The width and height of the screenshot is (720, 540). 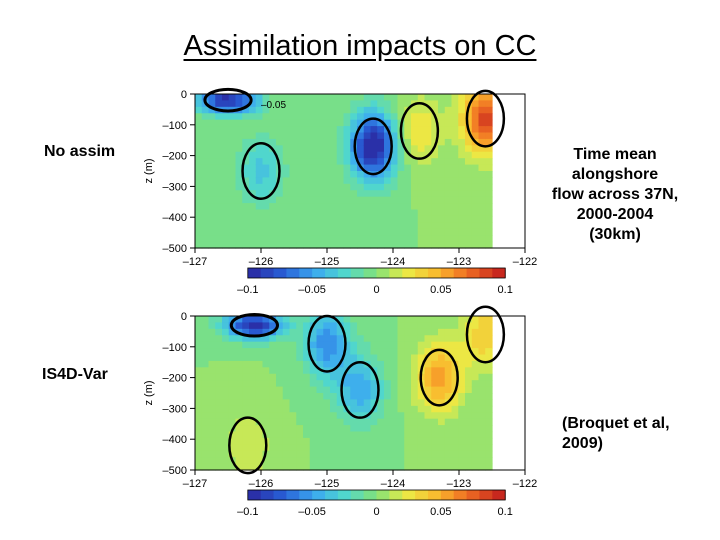 I want to click on slide-title: Assimilation impacts on CC, so click(x=360, y=46).